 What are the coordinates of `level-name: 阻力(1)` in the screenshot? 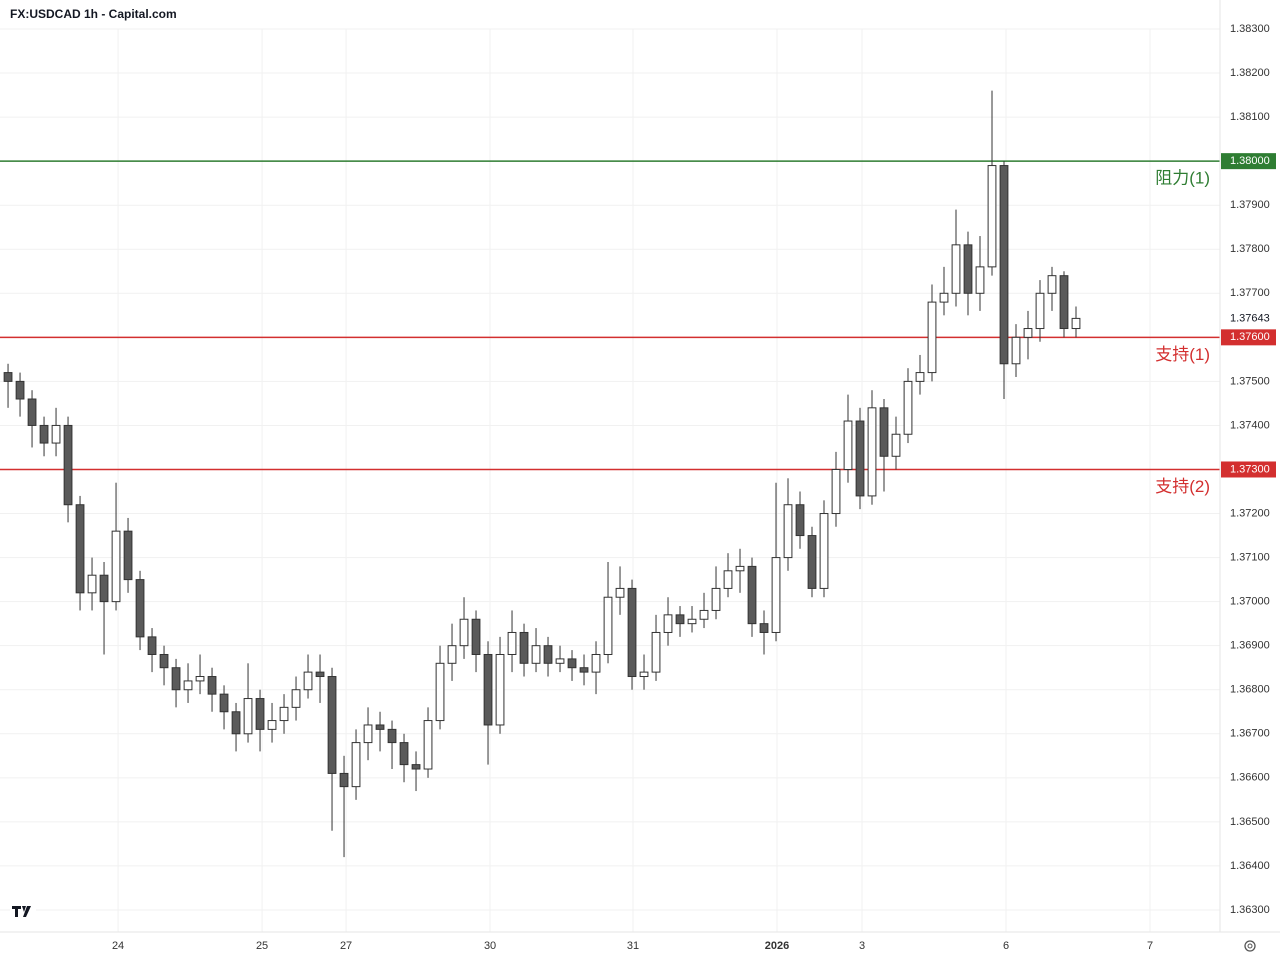 It's located at (1182, 178).